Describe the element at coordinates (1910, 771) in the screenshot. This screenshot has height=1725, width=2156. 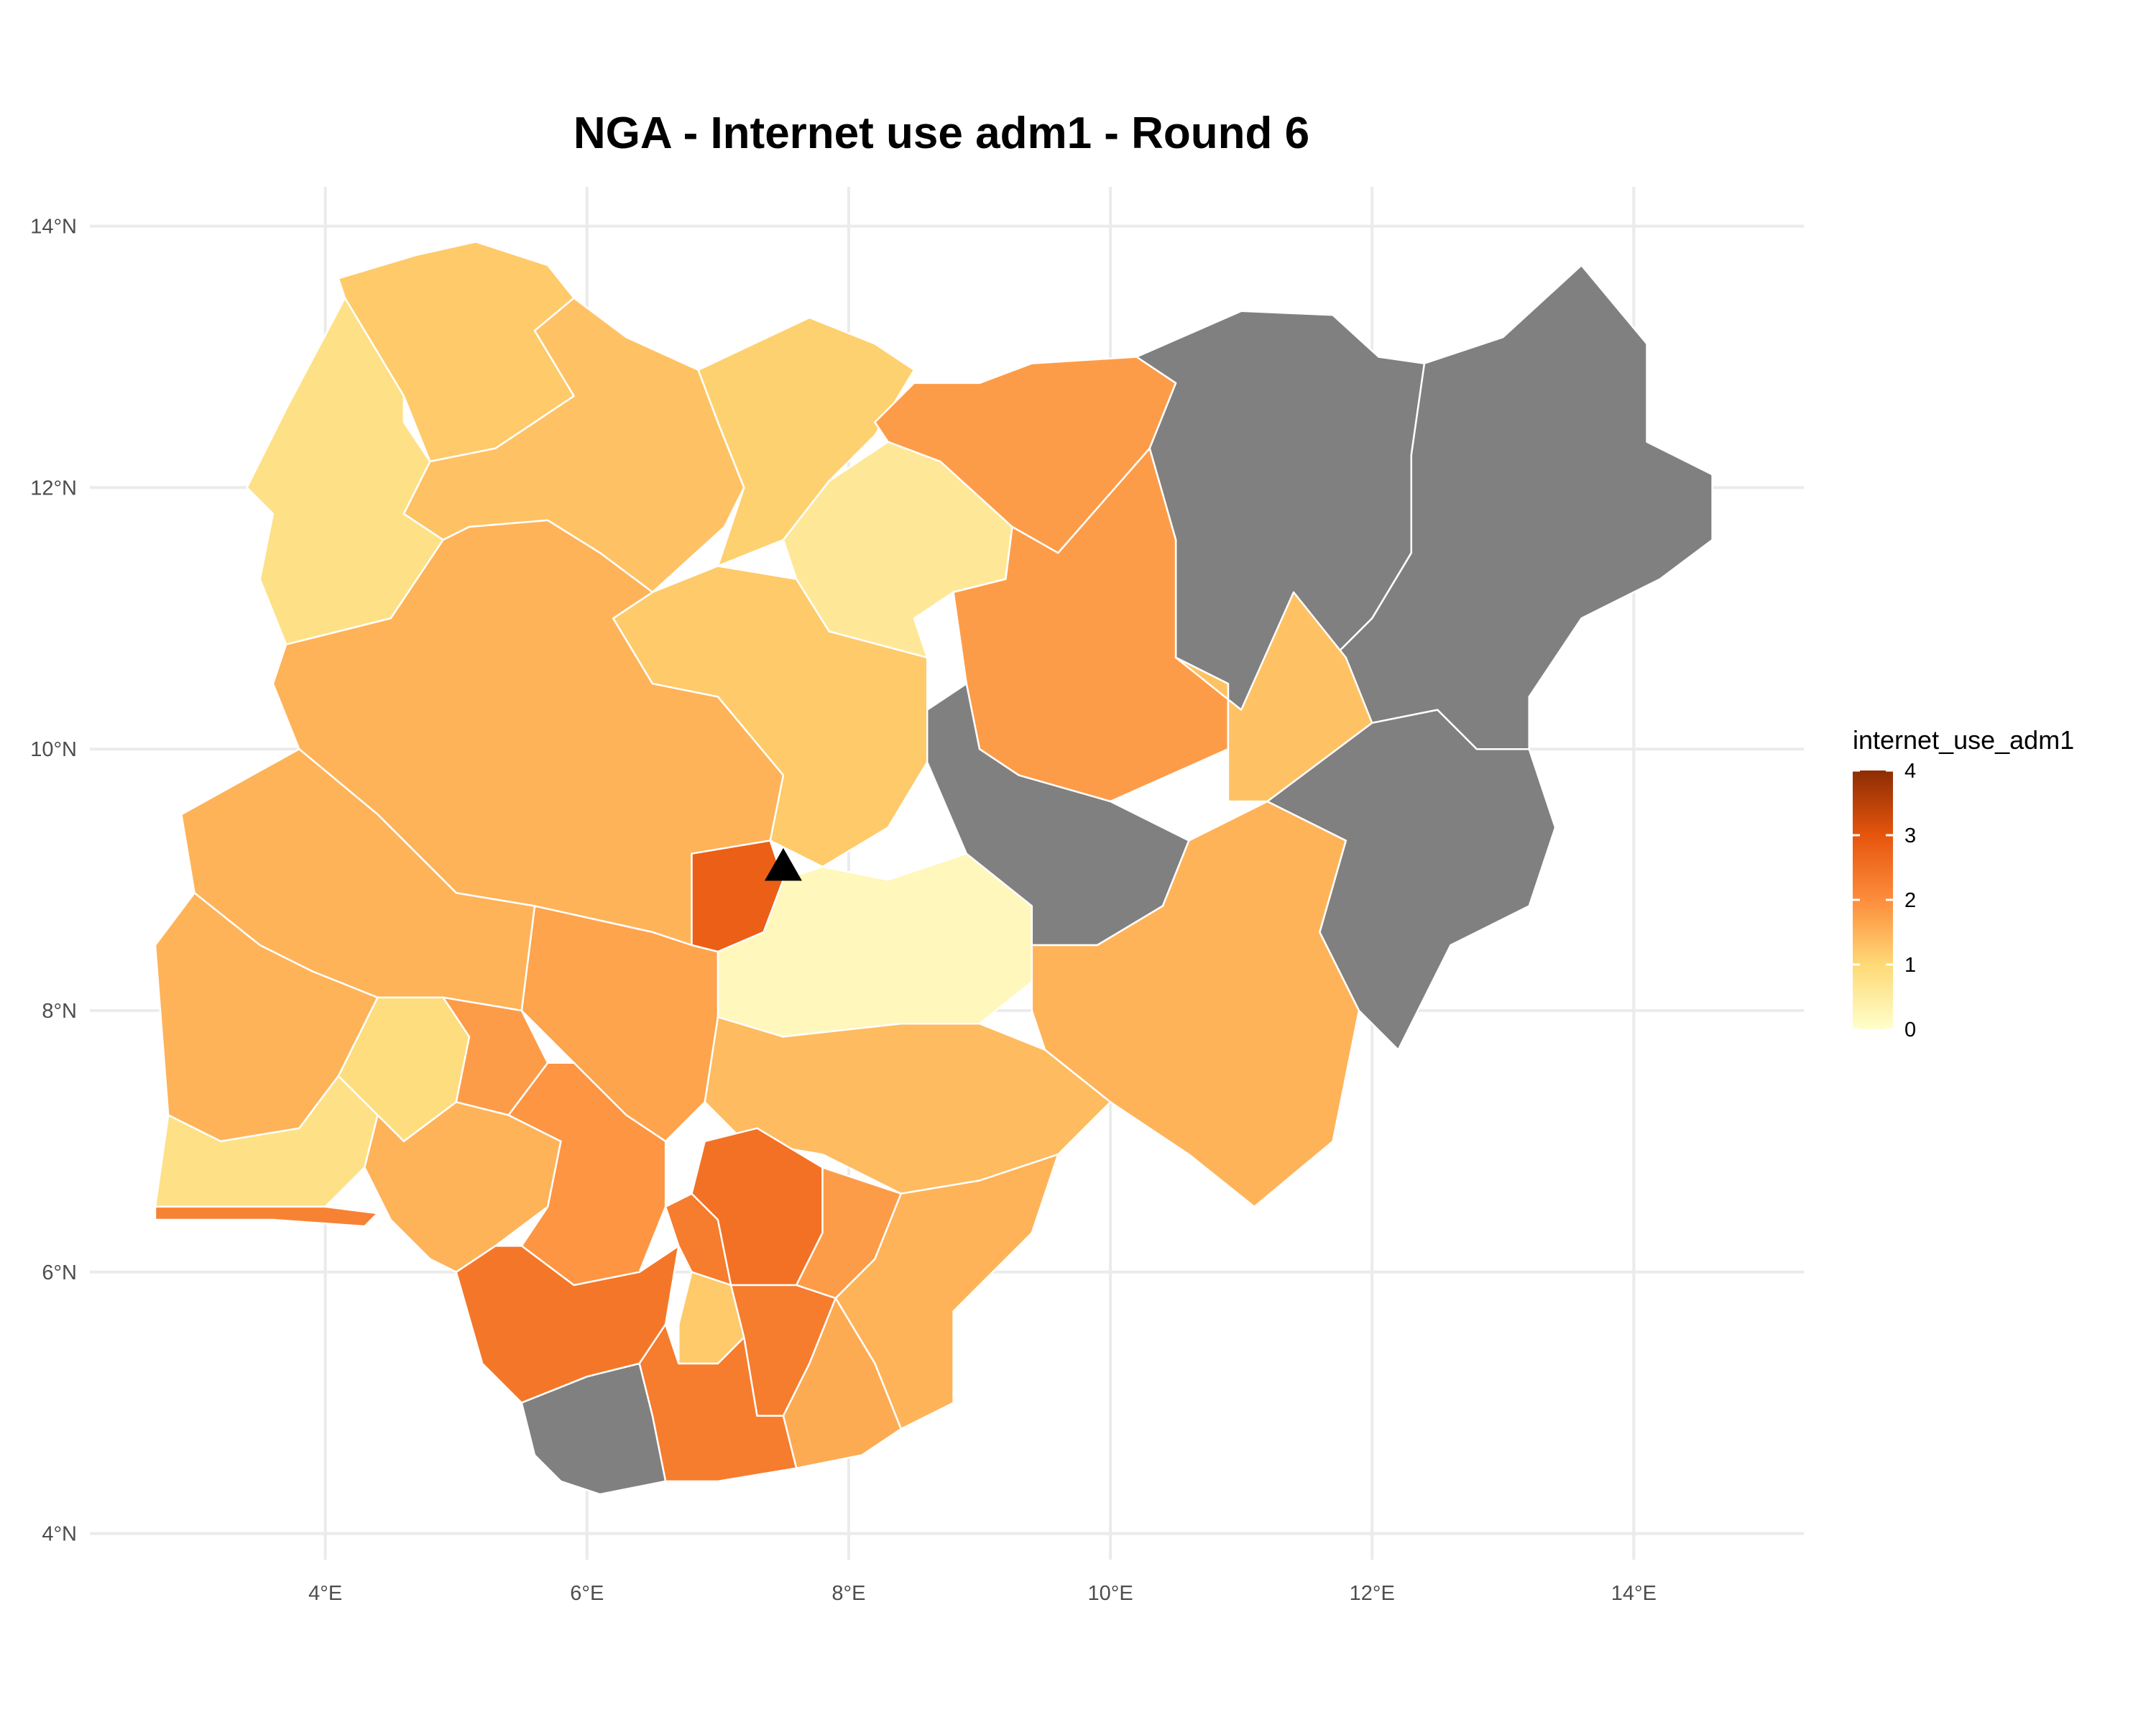
I see `legend-tick-label: 4` at that location.